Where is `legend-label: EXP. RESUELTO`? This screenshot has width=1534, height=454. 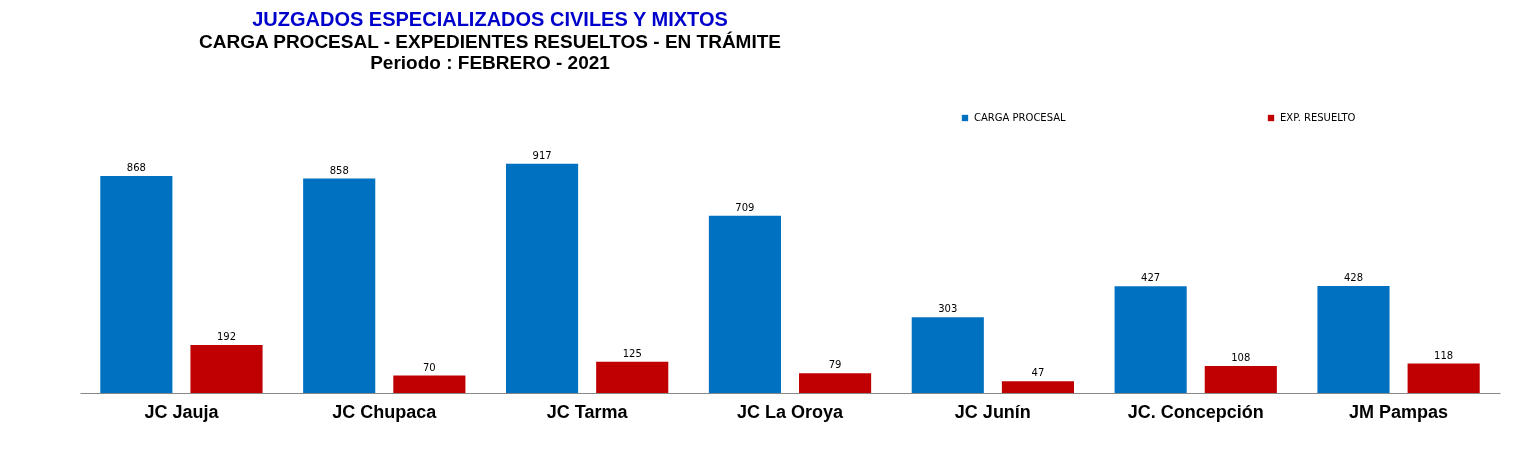
legend-label: EXP. RESUELTO is located at coordinates (1318, 117).